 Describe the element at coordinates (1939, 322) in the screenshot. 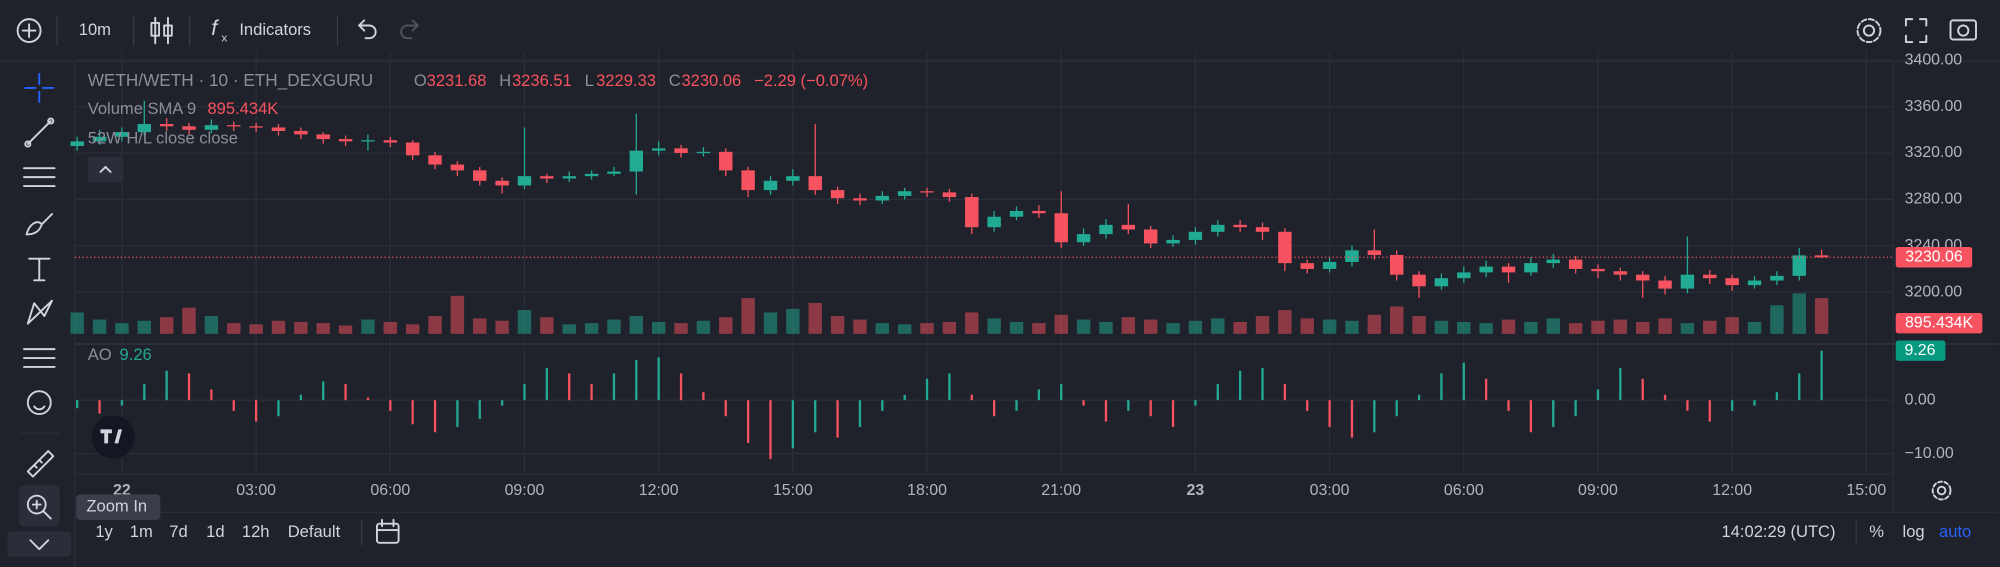

I see `volume-sma-label: 895.434K` at that location.